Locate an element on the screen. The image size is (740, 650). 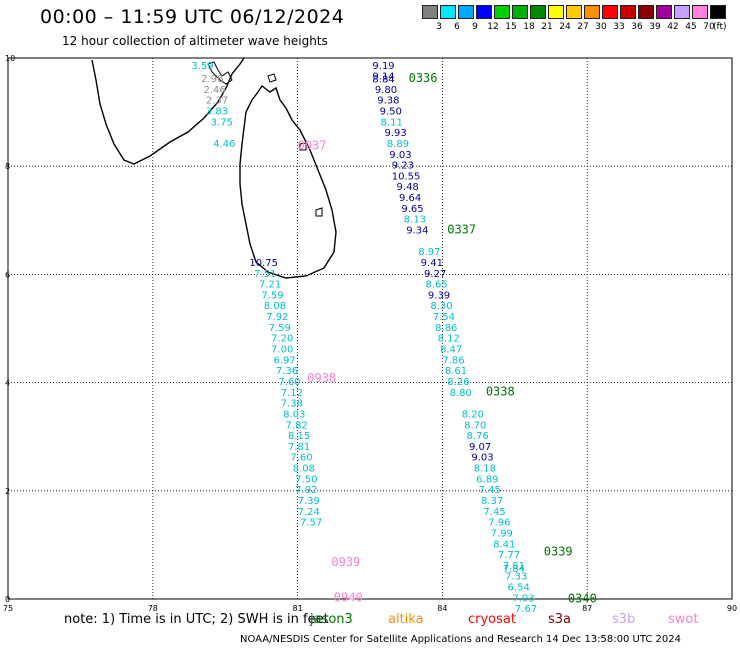
wave-height-value: 9.65 is located at coordinates (412, 209).